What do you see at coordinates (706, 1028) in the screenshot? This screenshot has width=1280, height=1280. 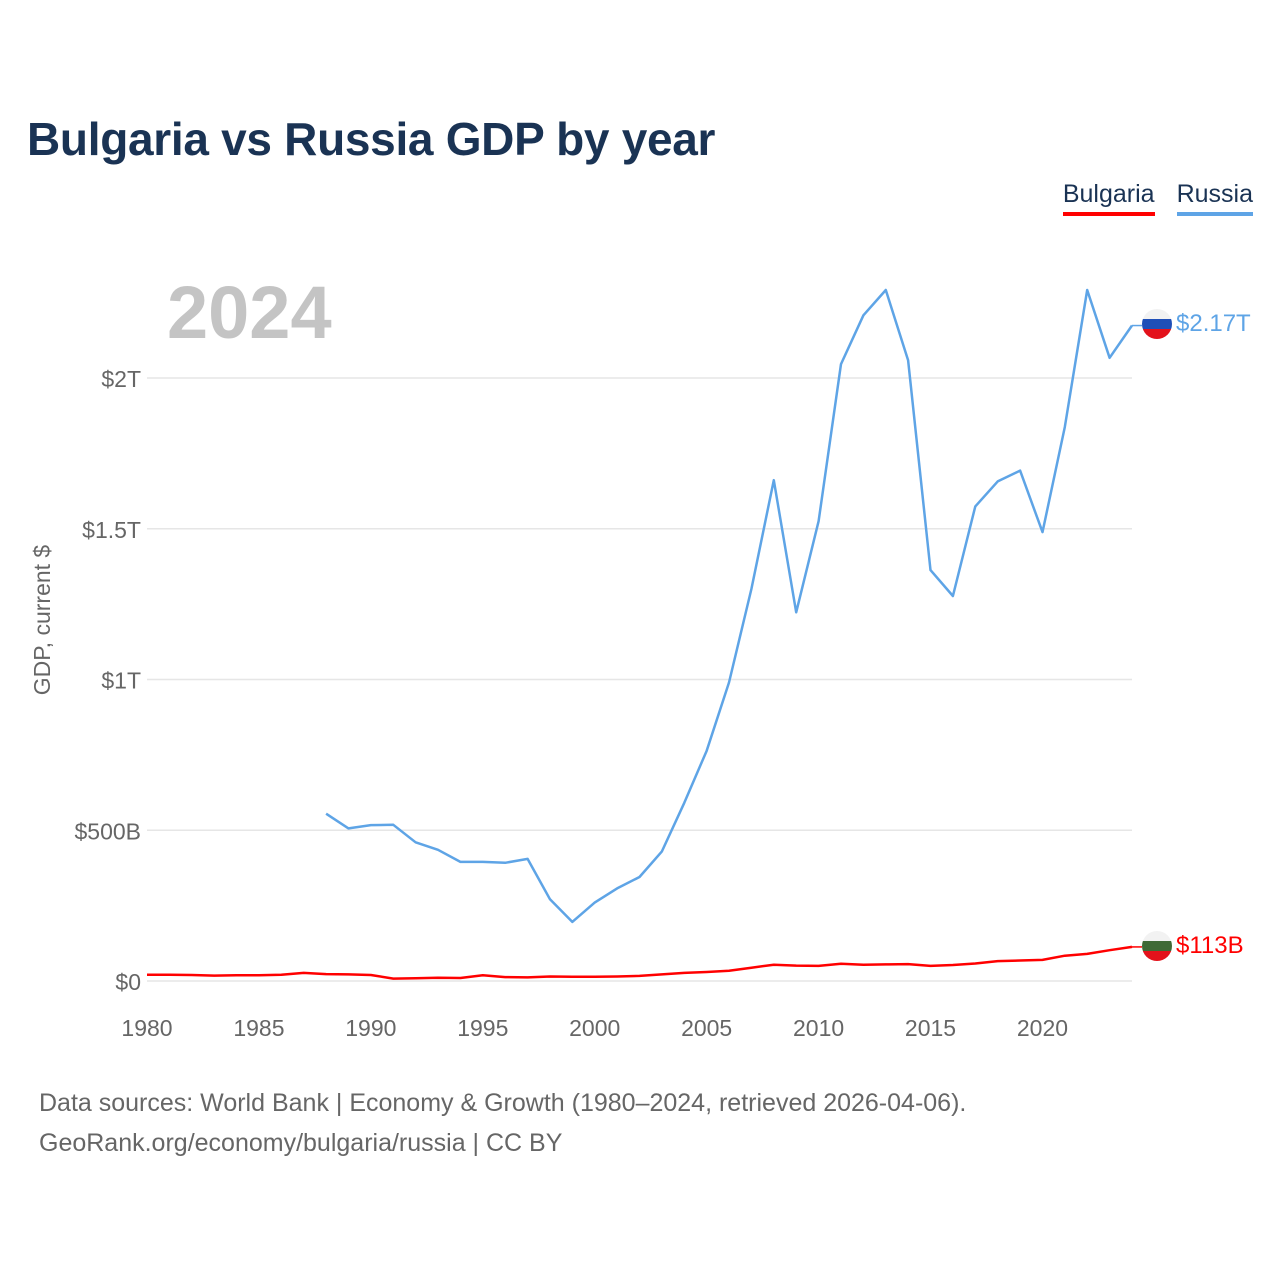 I see `x-tick-label: 2005` at bounding box center [706, 1028].